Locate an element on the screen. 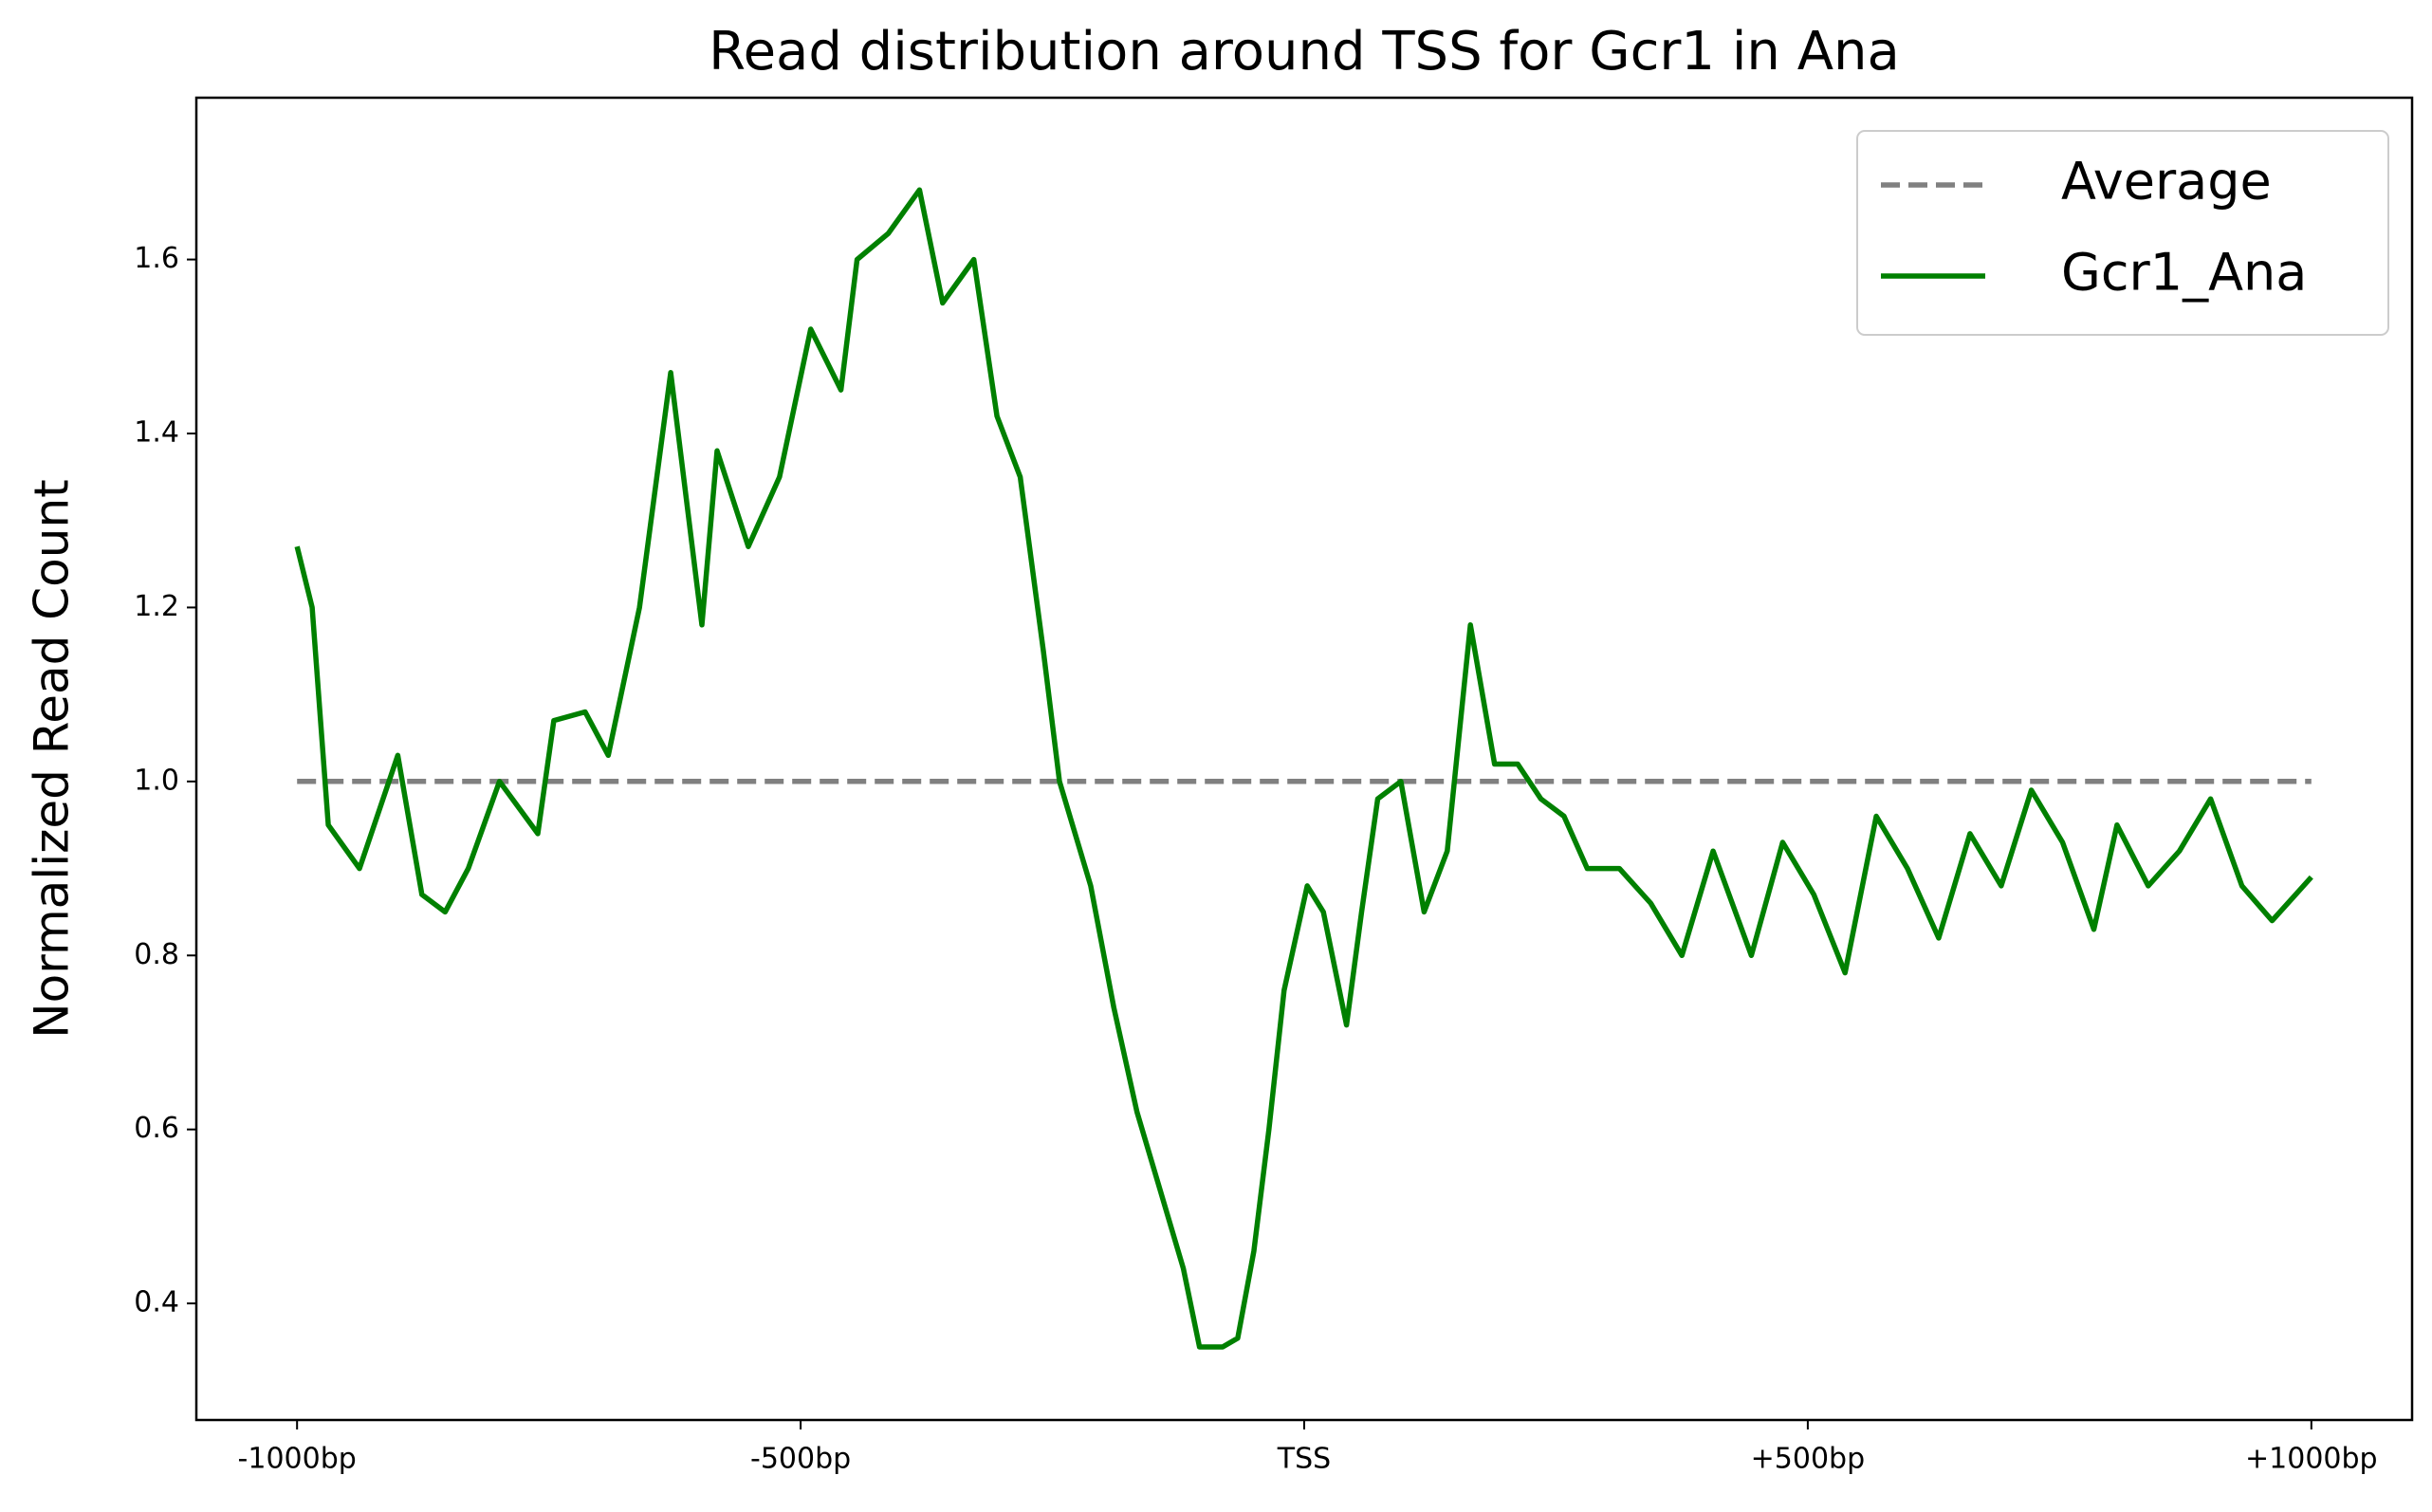 The width and height of the screenshot is (2432, 1512). x-tick-label: TSS is located at coordinates (1304, 1459).